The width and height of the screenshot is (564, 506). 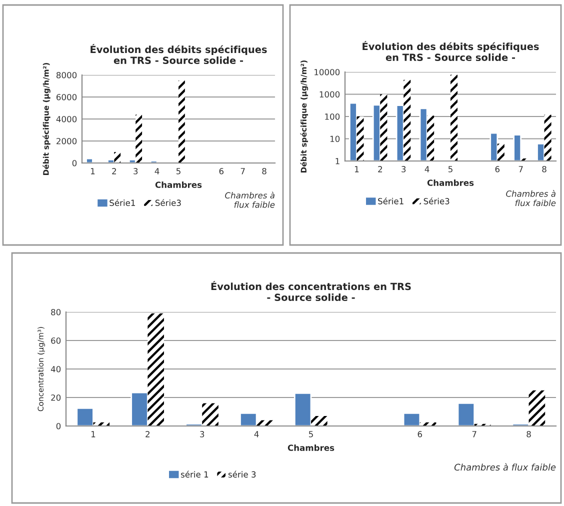 I want to click on legend-label: série 3, so click(x=242, y=474).